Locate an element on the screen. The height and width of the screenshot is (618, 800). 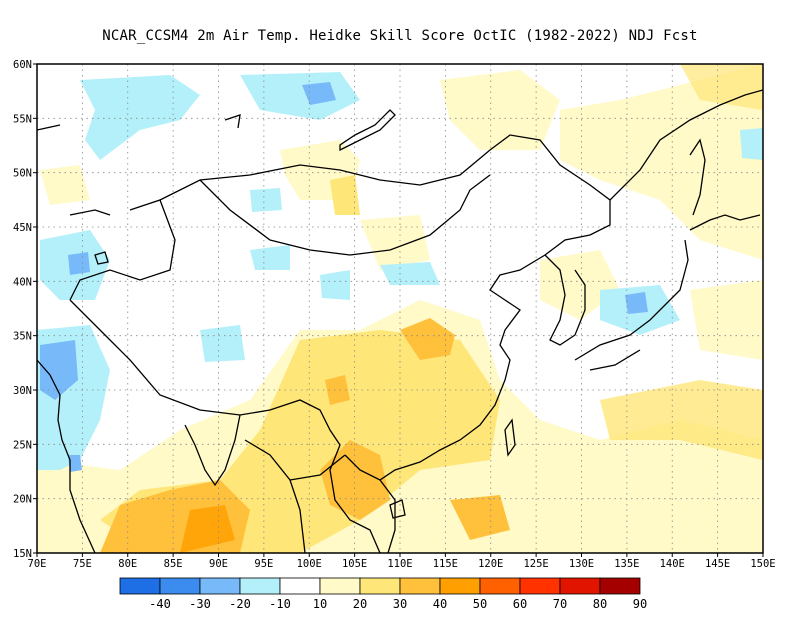
y-tick-label: 25N is located at coordinates (22, 445).